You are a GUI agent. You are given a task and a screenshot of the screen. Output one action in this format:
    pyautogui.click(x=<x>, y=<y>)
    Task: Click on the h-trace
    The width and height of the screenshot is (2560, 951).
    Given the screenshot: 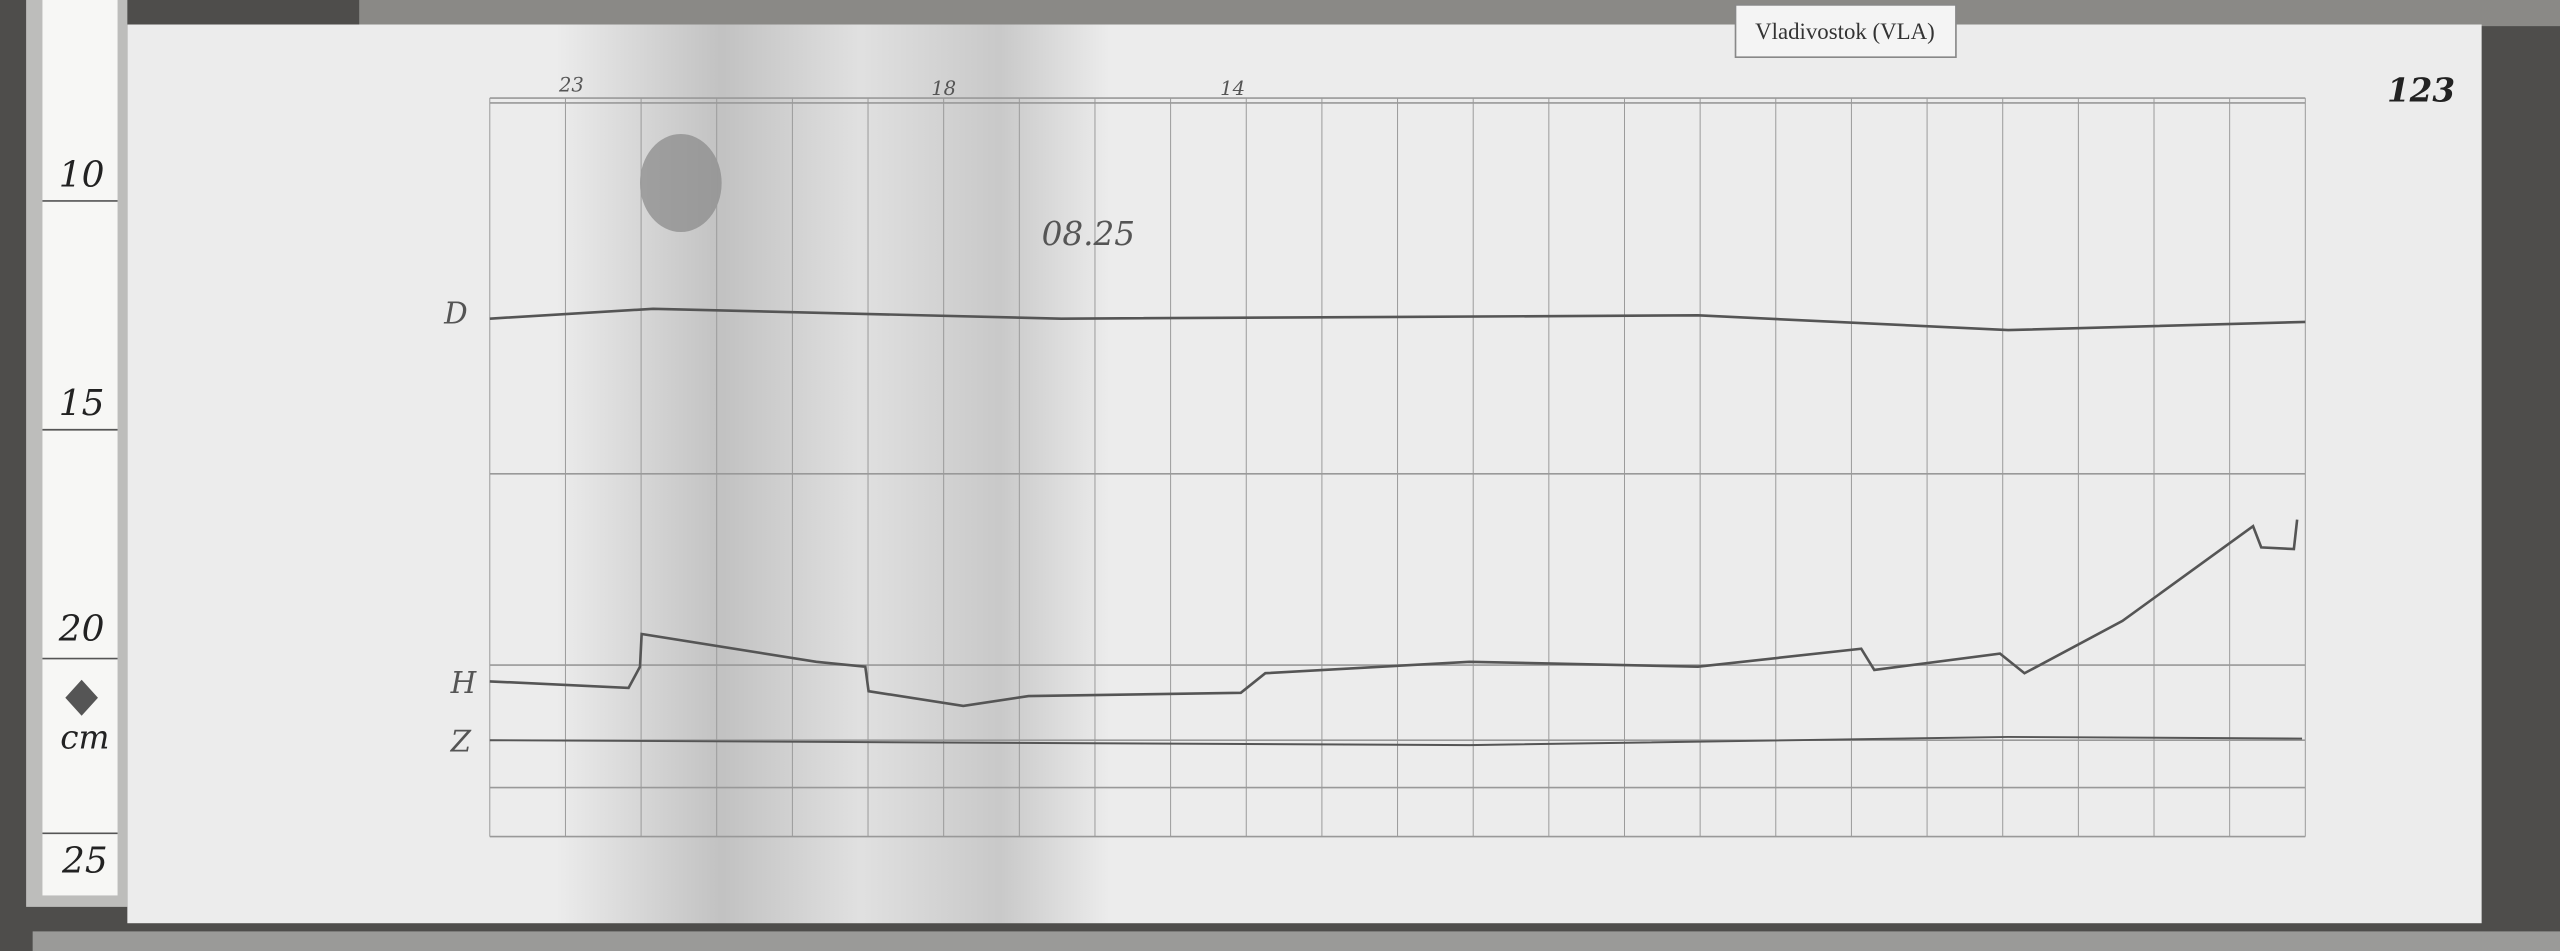 What is the action you would take?
    pyautogui.click(x=1394, y=613)
    